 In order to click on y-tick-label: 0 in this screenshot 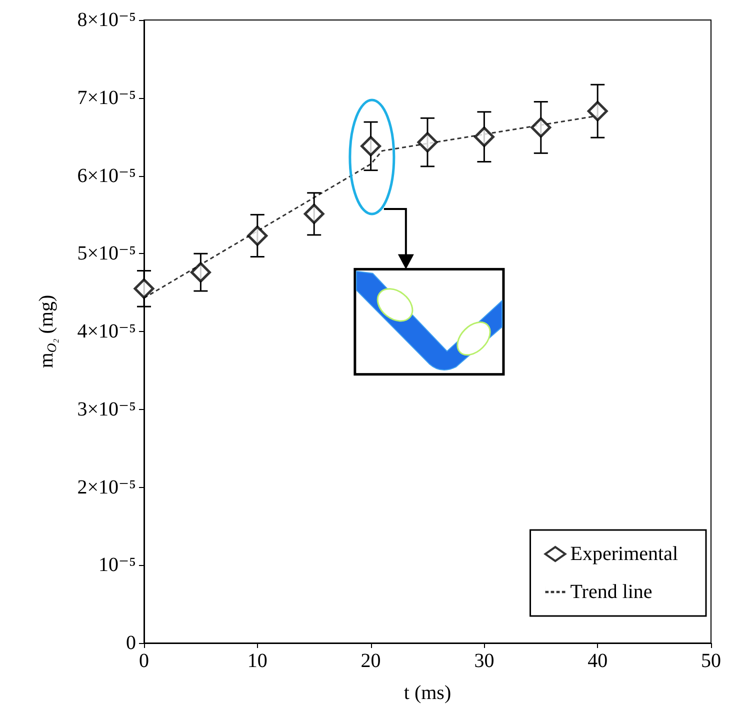, I will do `click(131, 643)`.